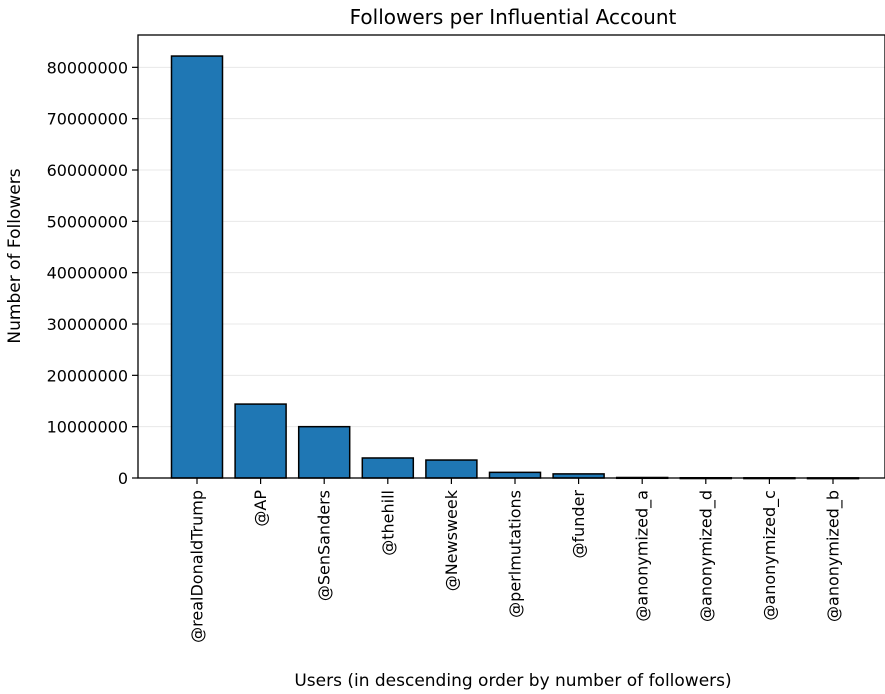 This screenshot has height=694, width=885. What do you see at coordinates (324, 545) in the screenshot?
I see `x-tick-label-2: @SenSanders` at bounding box center [324, 545].